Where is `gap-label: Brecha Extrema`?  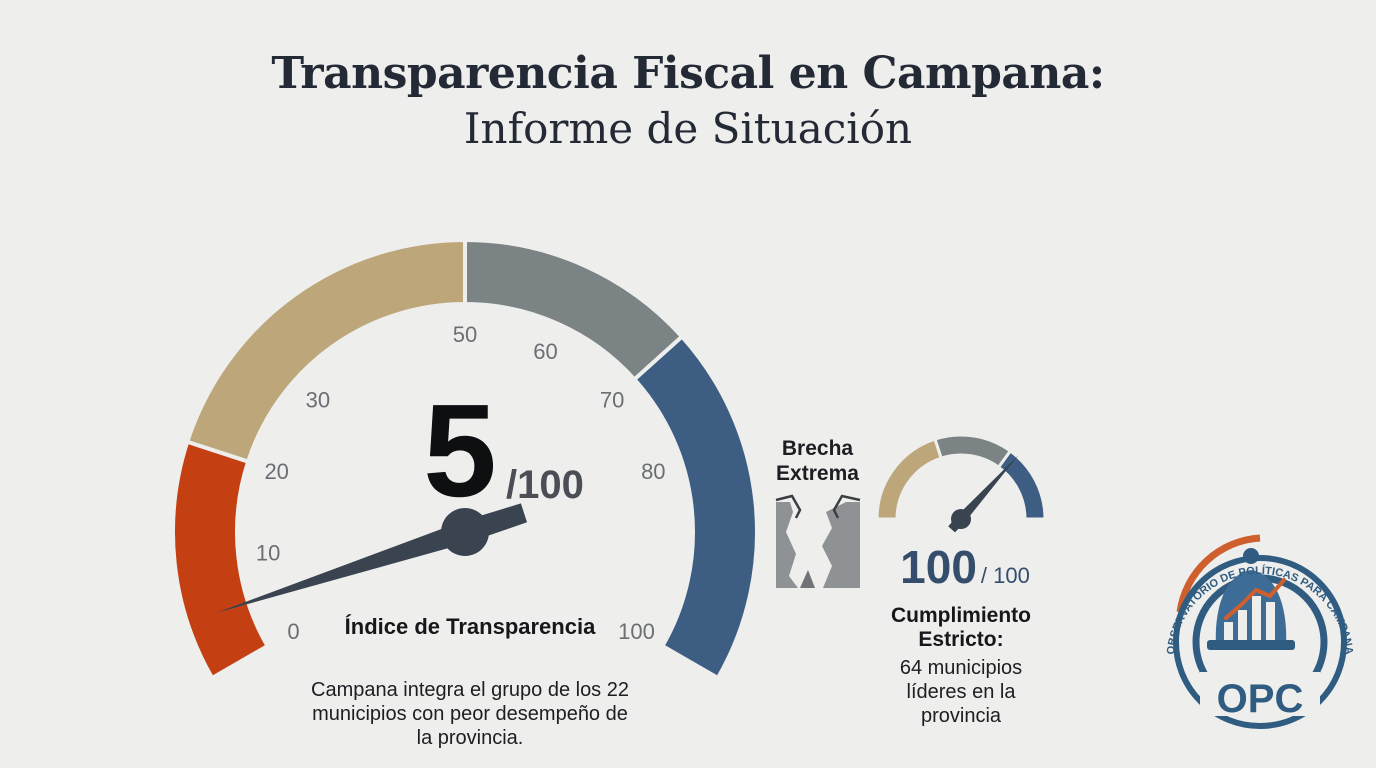 gap-label: Brecha Extrema is located at coordinates (817, 461).